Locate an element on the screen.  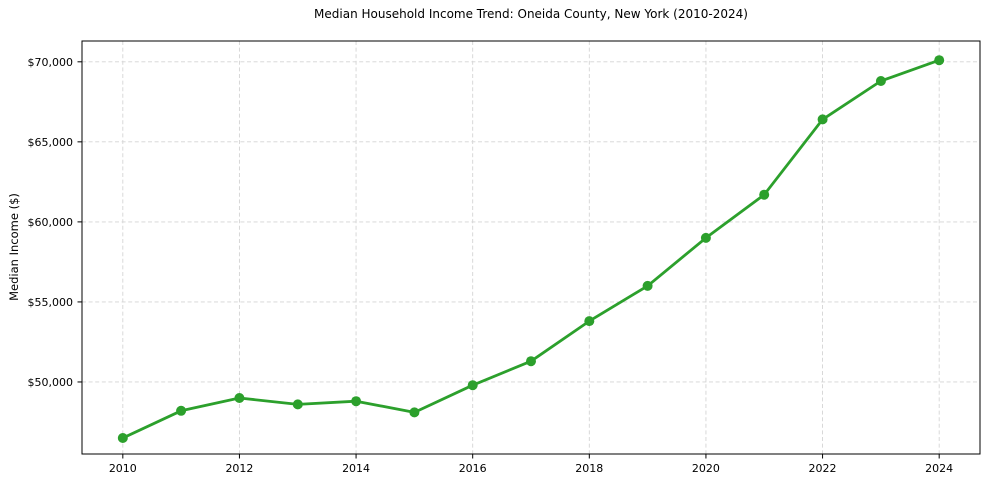
data-point-2016 is located at coordinates (472, 385).